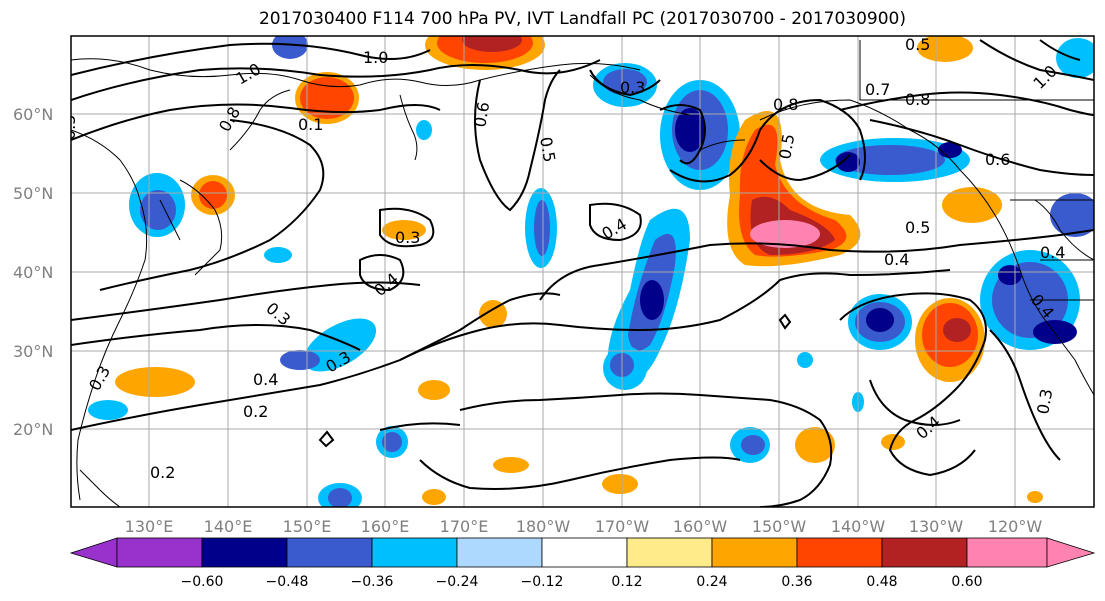 This screenshot has width=1105, height=601. Describe the element at coordinates (1071, 552) in the screenshot. I see `colorbar-max-extend` at that location.